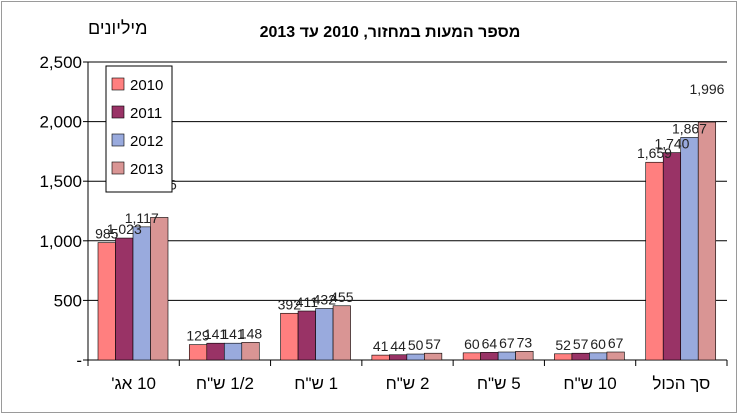 This screenshot has height=414, width=738. What do you see at coordinates (507, 343) in the screenshot?
I see `data-label-2012-4: 67` at bounding box center [507, 343].